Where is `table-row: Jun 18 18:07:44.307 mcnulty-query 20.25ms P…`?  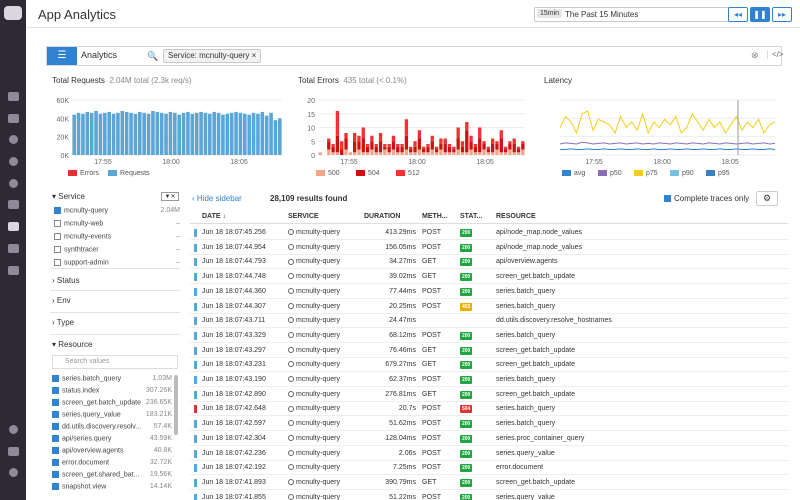 table-row: Jun 18 18:07:44.307 mcnulty-query 20.25ms P… is located at coordinates (489, 307).